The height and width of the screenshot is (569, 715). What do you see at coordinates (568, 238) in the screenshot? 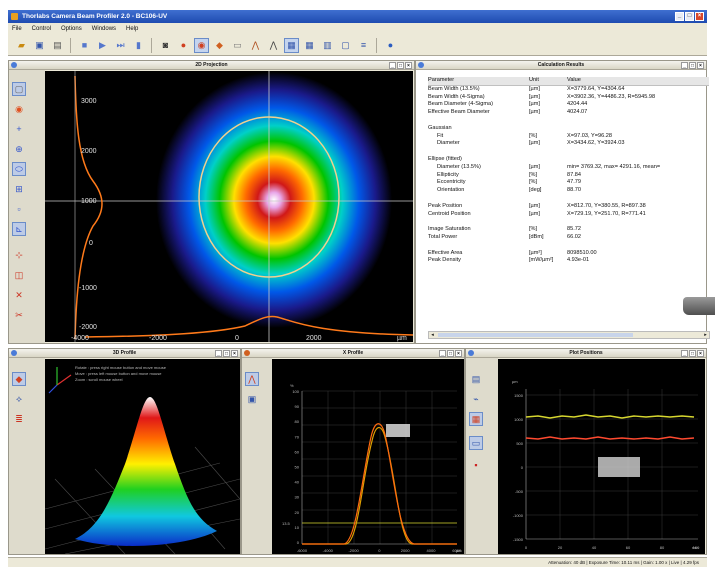
I see `table-row: Total Power [dBm] 66.02` at bounding box center [568, 238].